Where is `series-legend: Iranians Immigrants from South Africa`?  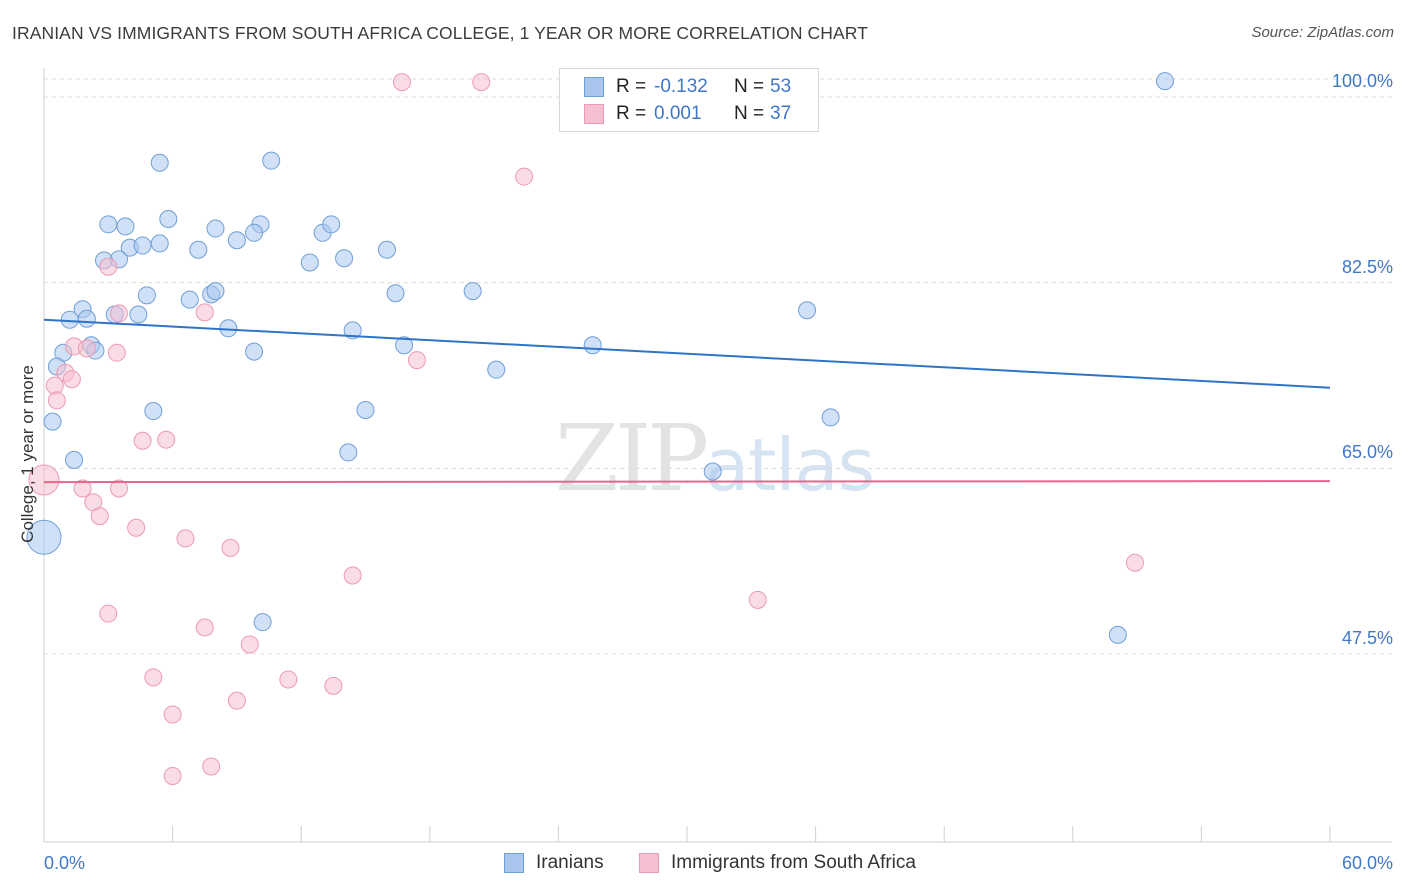
series-legend: Iranians Immigrants from South Africa is located at coordinates (703, 865).